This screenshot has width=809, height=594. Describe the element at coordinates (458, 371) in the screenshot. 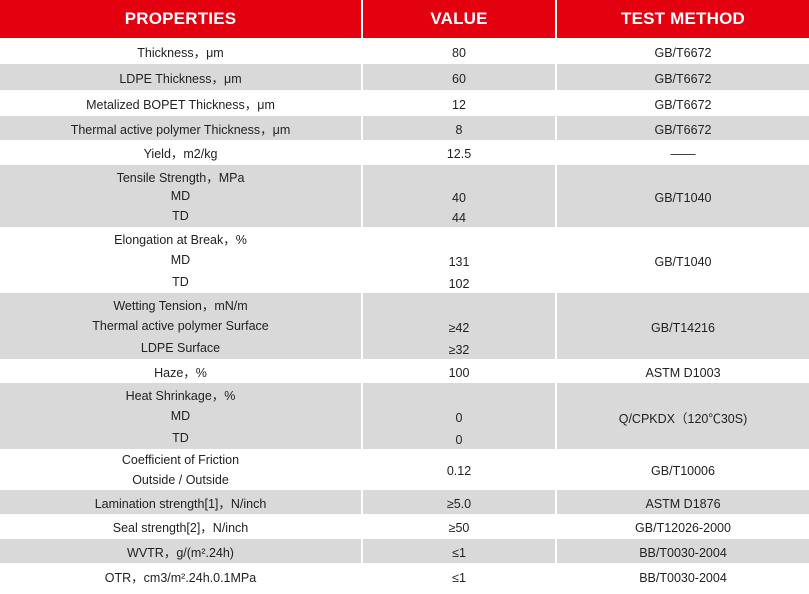

I see `value-cell: 100` at that location.